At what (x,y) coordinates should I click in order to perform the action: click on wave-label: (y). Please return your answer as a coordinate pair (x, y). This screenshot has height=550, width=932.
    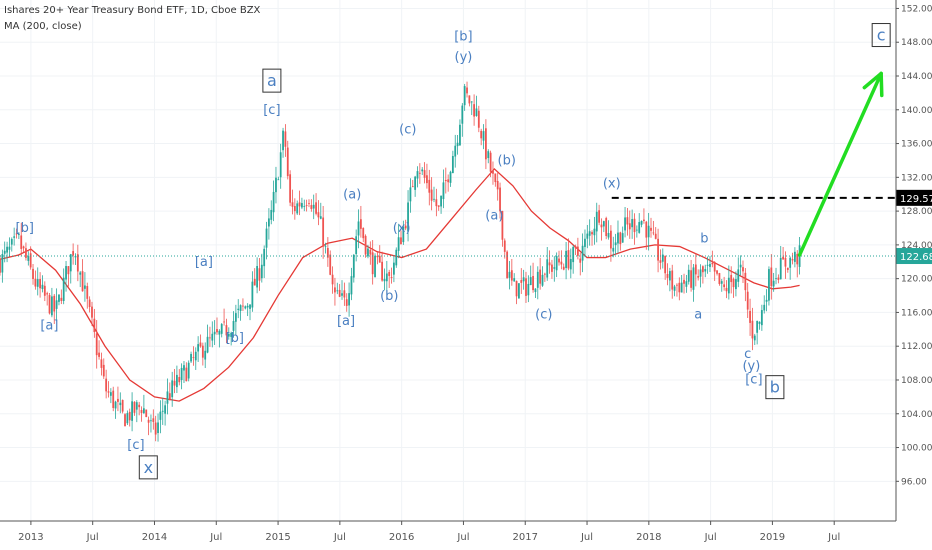
    Looking at the image, I should click on (464, 57).